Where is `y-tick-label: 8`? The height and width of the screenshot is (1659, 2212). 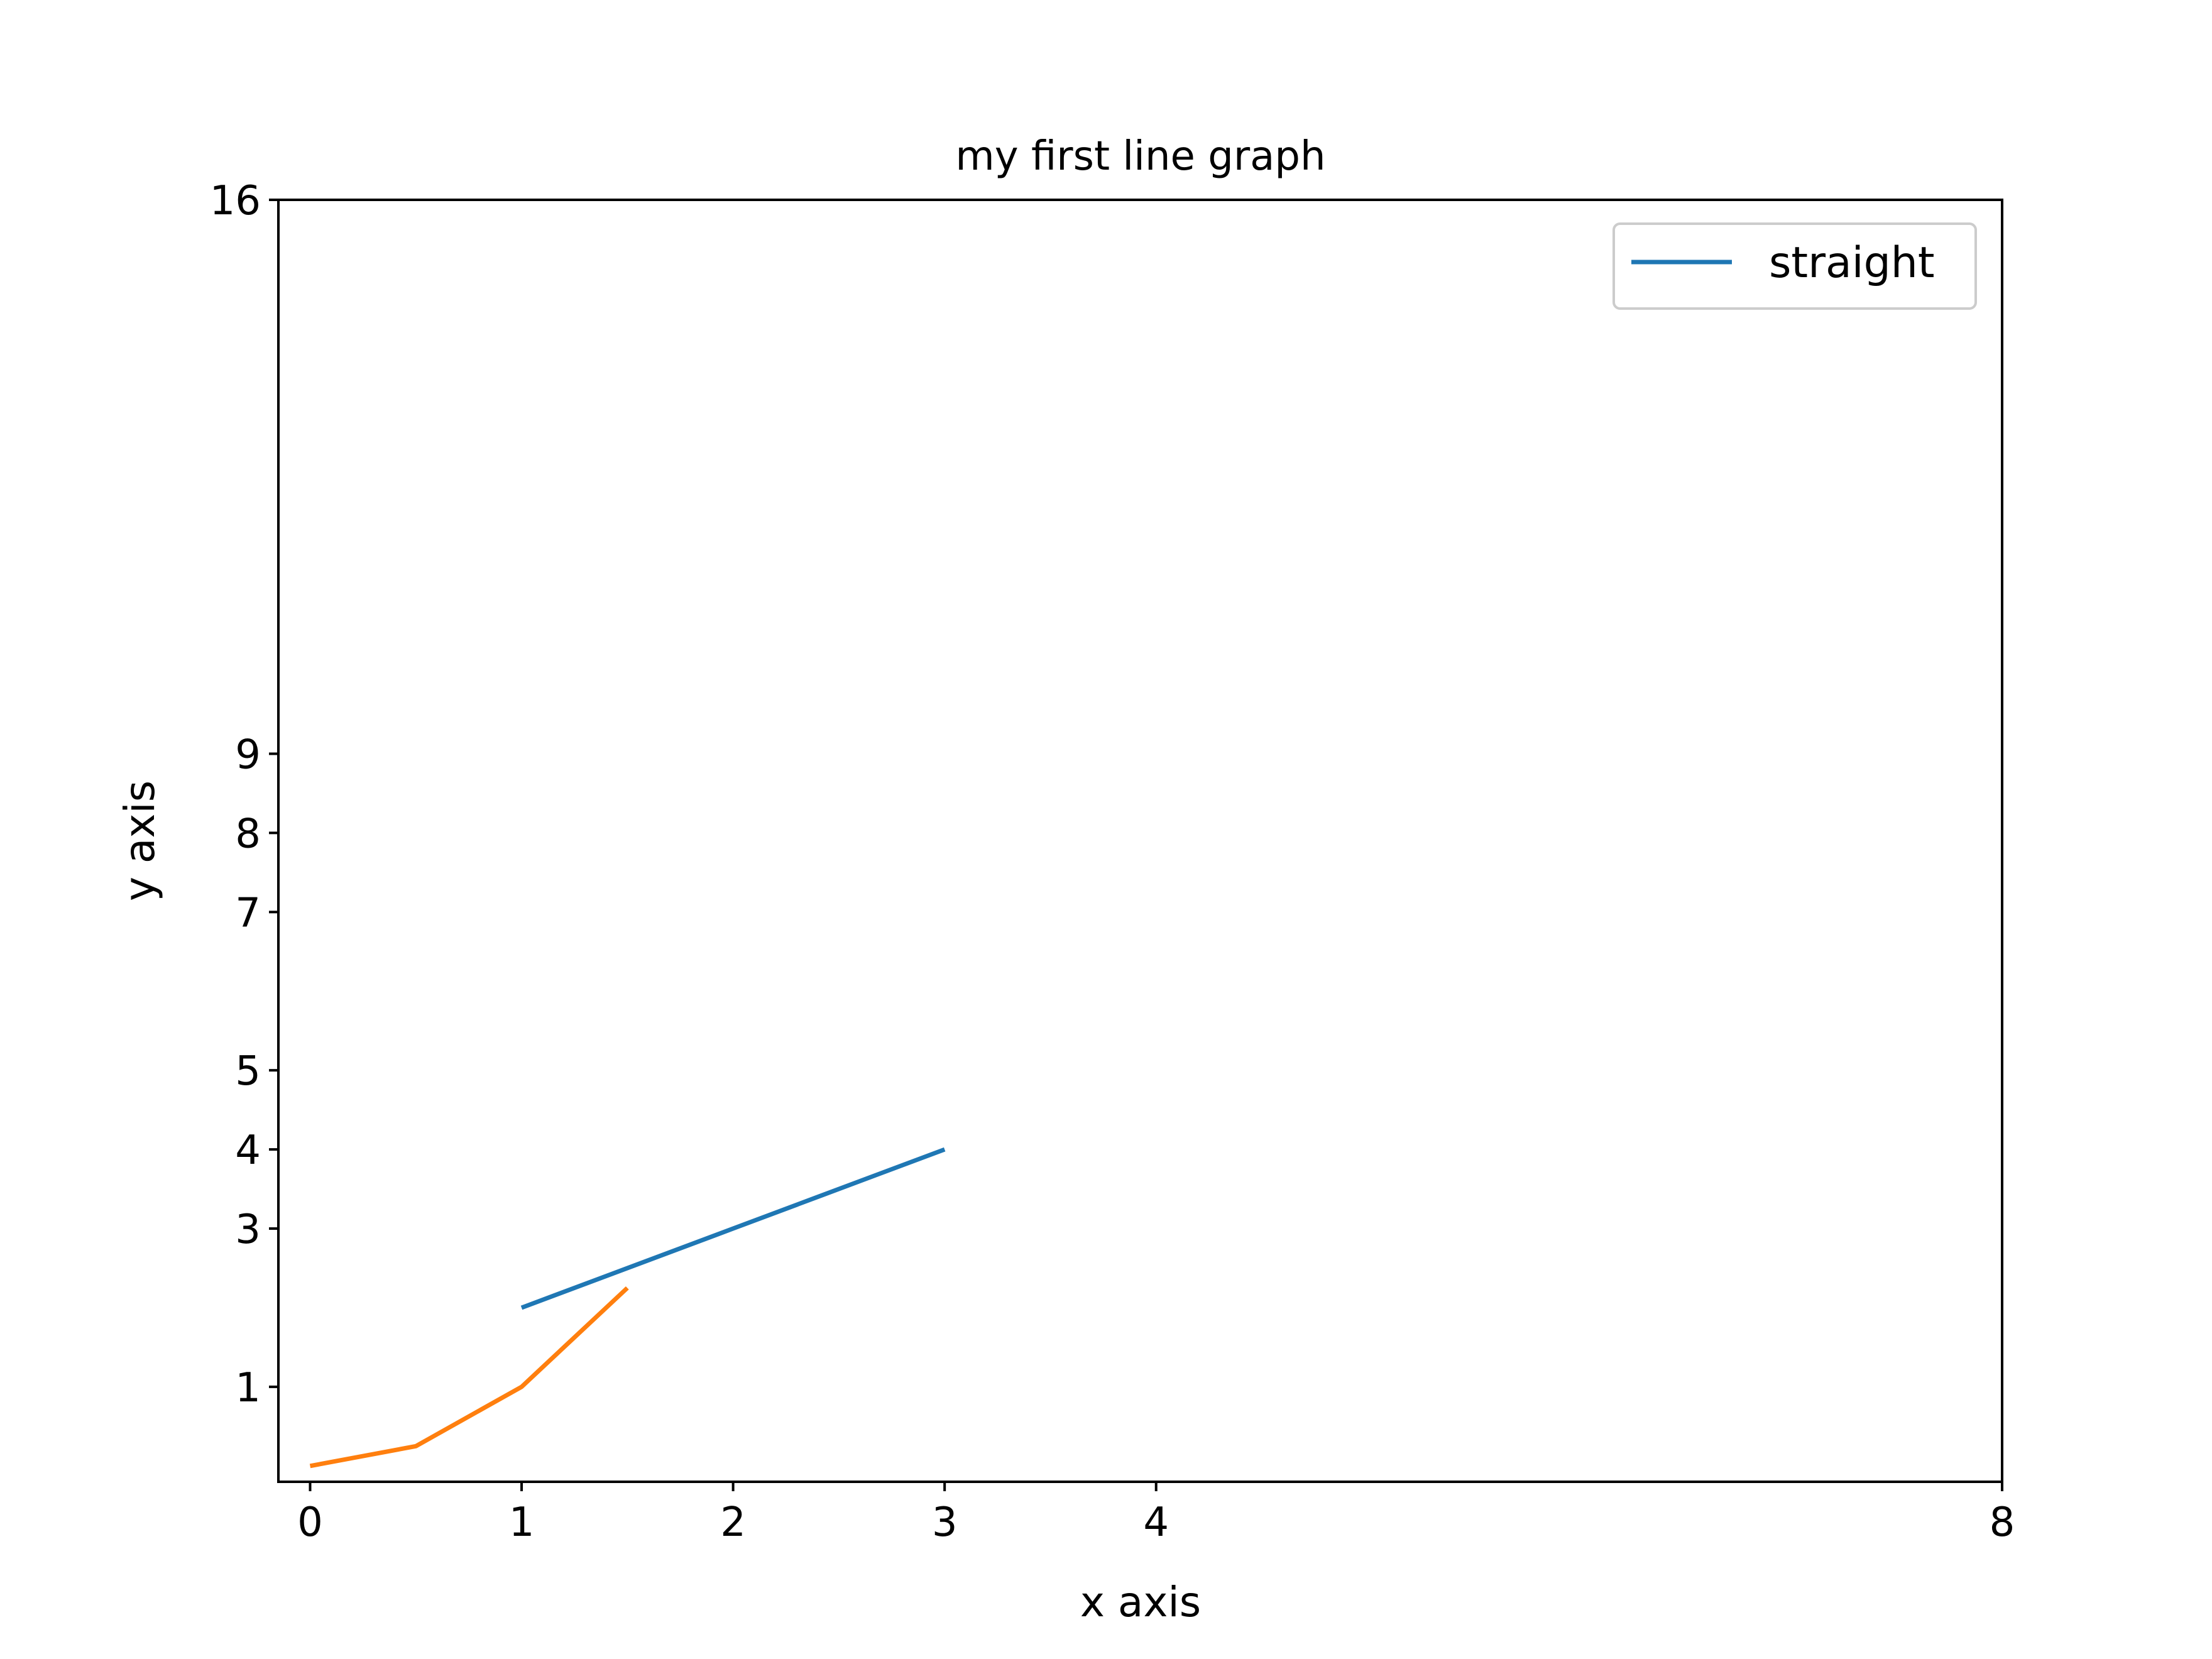
y-tick-label: 8 is located at coordinates (248, 834).